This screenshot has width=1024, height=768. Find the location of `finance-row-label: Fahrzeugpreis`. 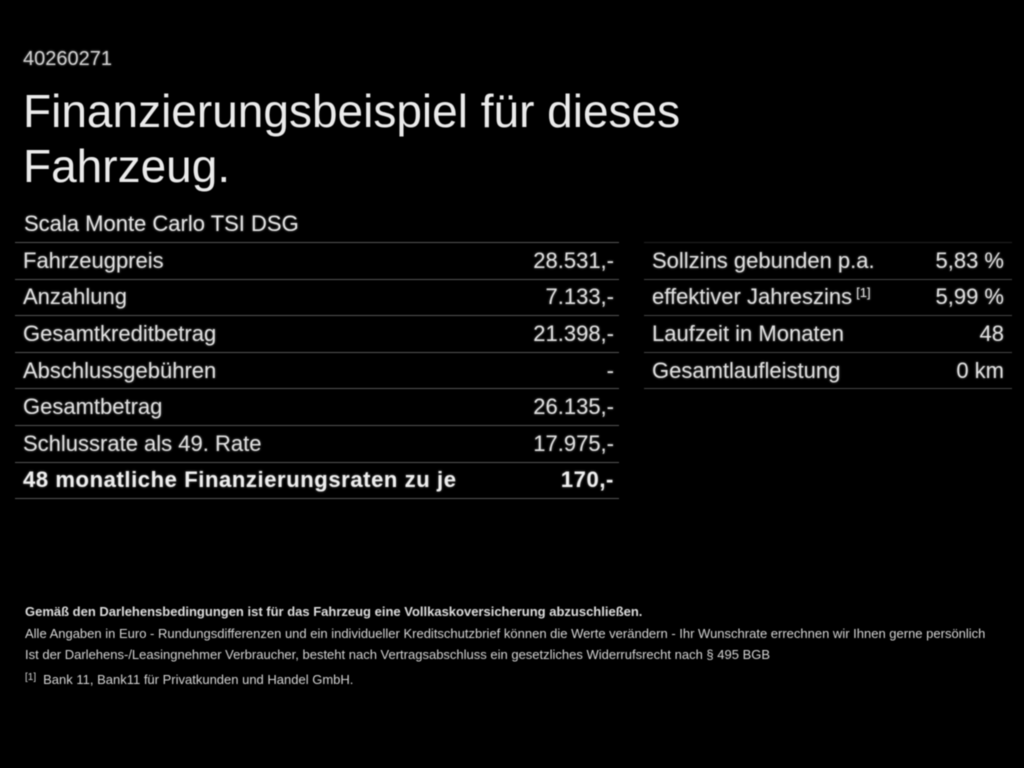

finance-row-label: Fahrzeugpreis is located at coordinates (166, 261).